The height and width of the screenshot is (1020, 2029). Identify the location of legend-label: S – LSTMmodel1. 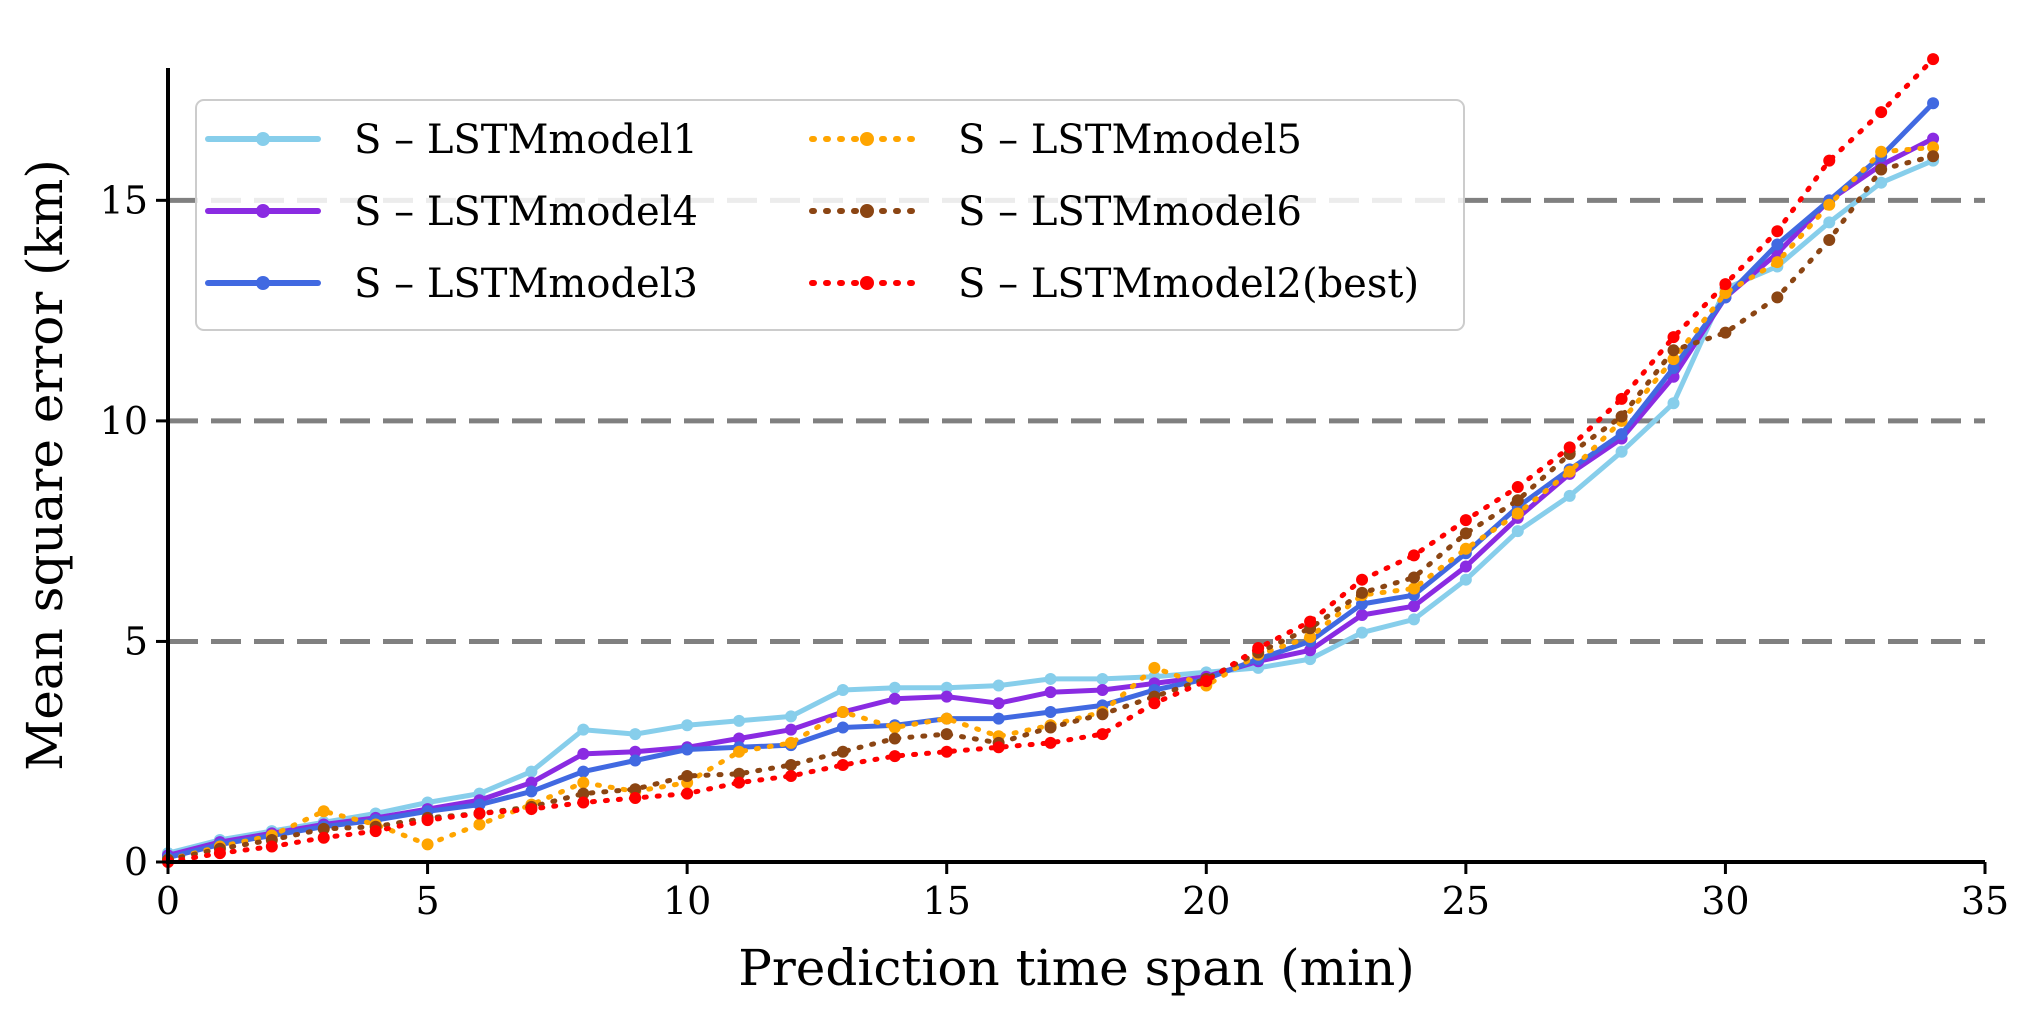
(526, 140).